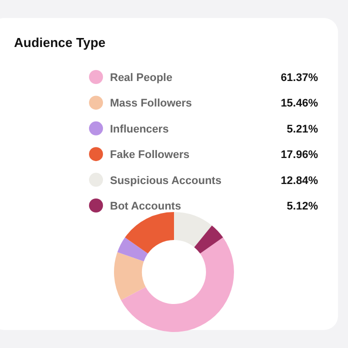 The image size is (348, 348). I want to click on data-label: 17.96%, so click(299, 155).